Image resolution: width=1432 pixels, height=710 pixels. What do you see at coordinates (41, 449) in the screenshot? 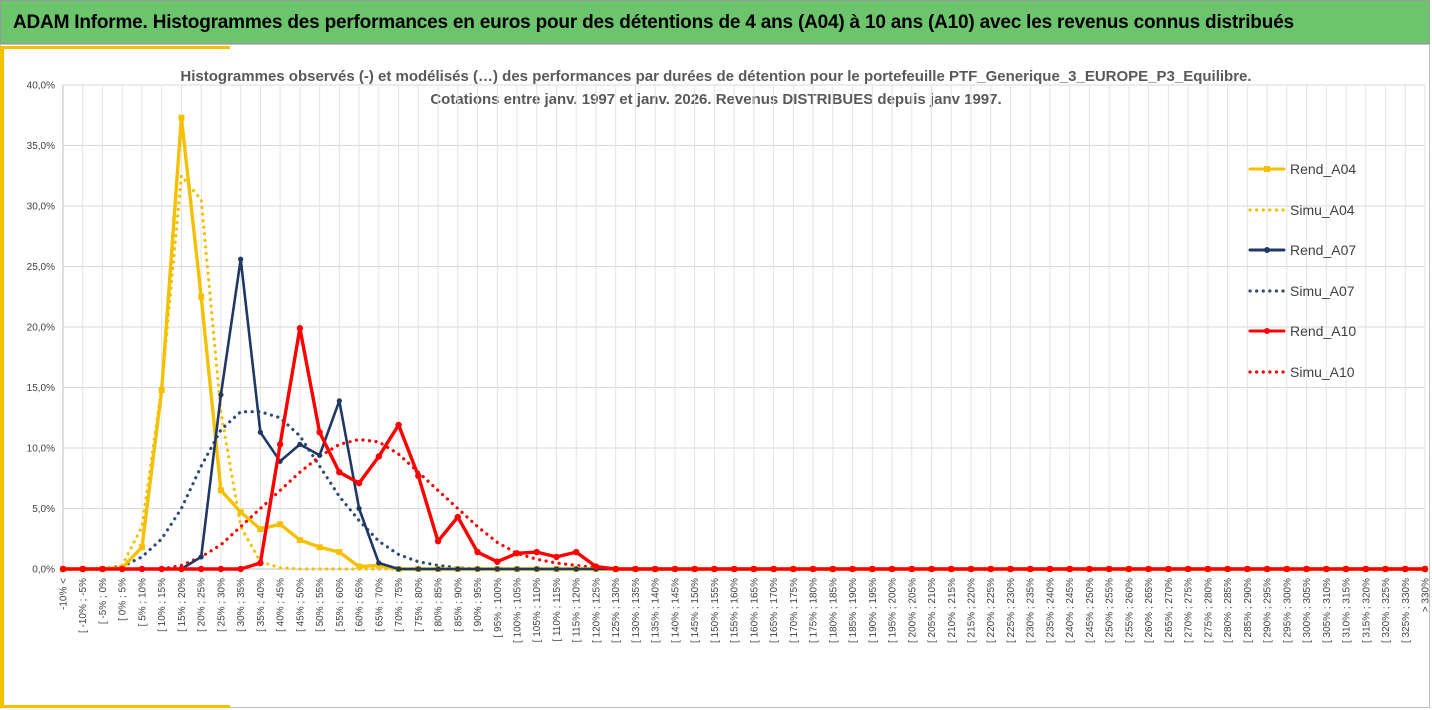
I see `y-tick-label: 10,0%` at bounding box center [41, 449].